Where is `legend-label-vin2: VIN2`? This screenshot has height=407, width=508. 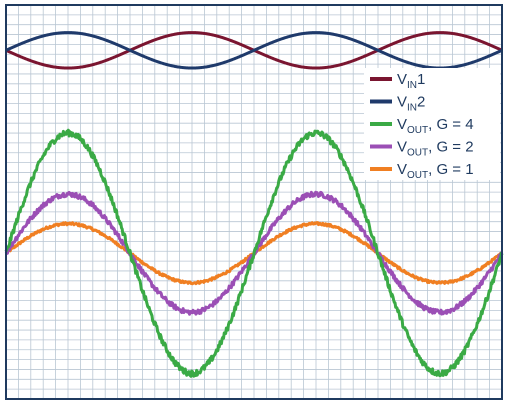 legend-label-vin2: VIN2 is located at coordinates (411, 104).